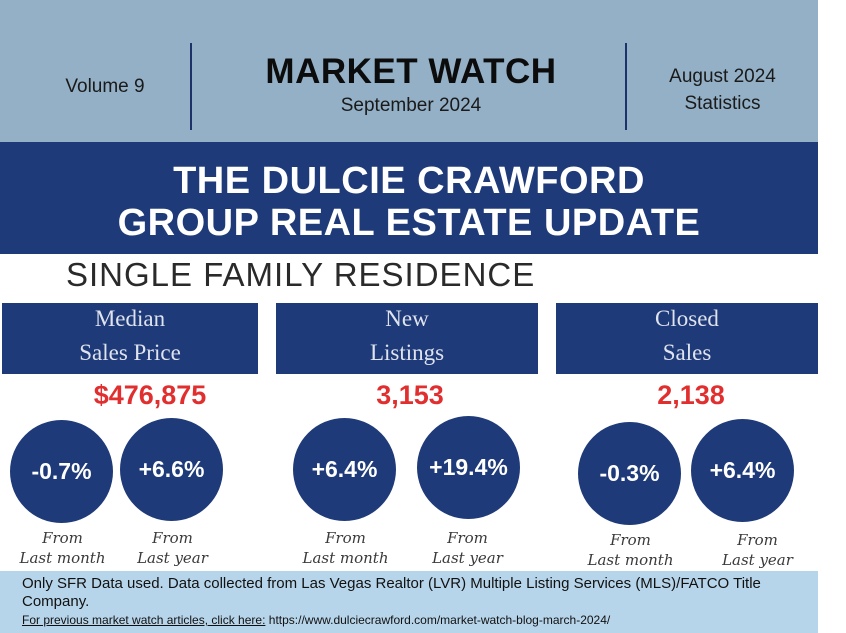  I want to click on market-watch-title: MARKET WATCH, so click(411, 71).